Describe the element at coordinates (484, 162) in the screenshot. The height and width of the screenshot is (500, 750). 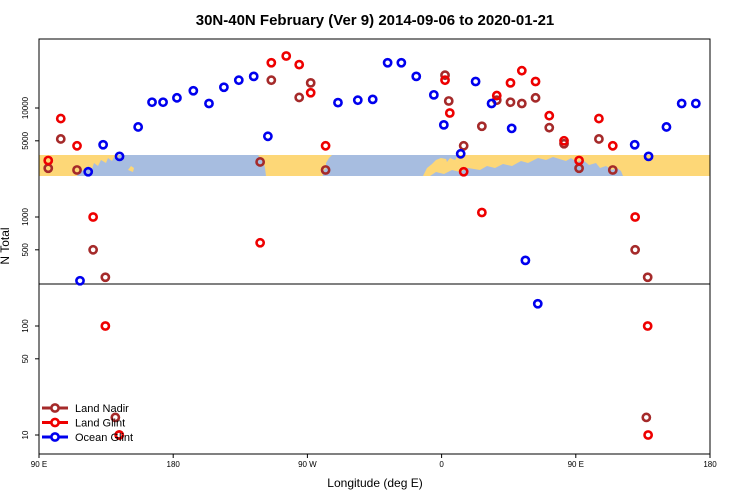
I see `land-italy` at that location.